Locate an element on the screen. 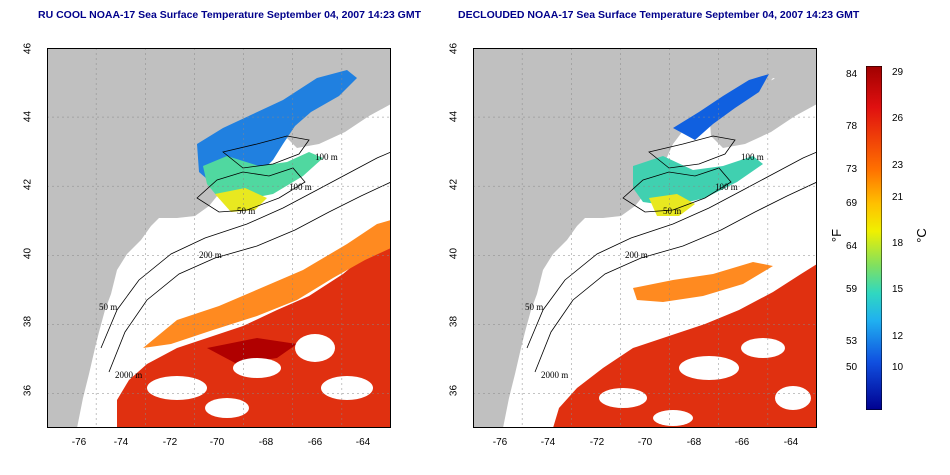  left-ytick-46: 46 is located at coordinates (28, 48).